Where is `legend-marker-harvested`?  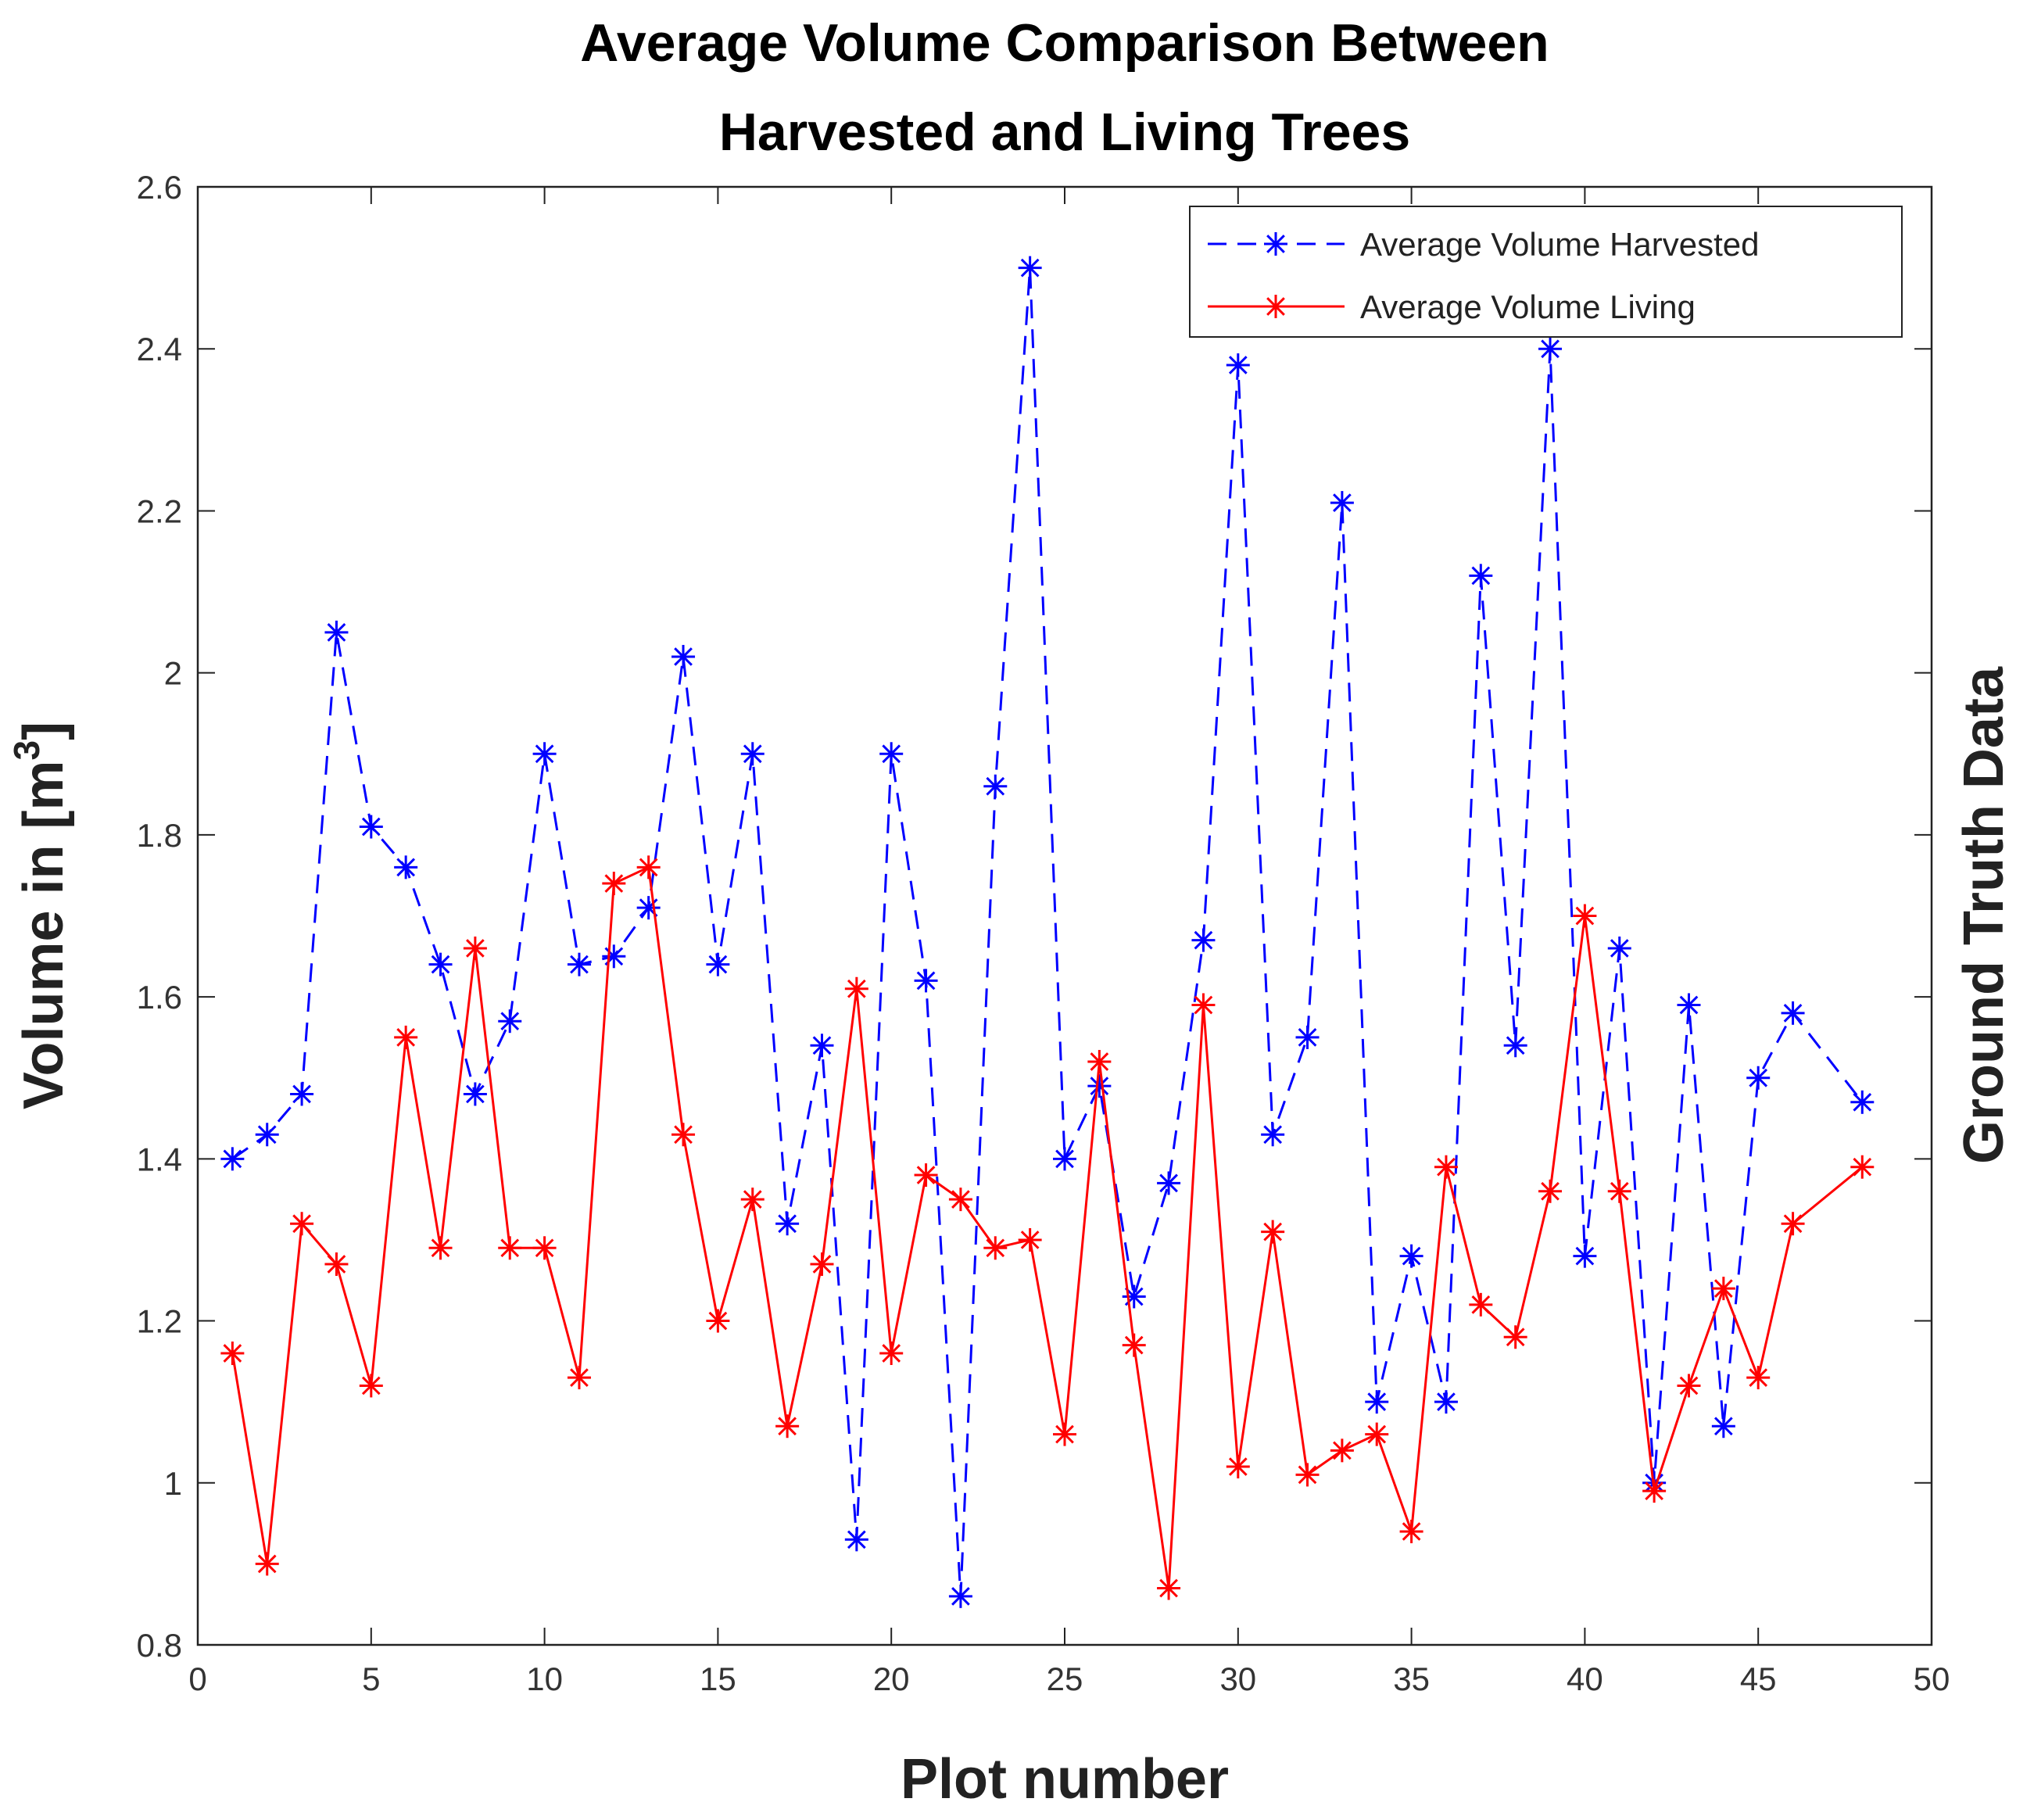
legend-marker-harvested is located at coordinates (1276, 244).